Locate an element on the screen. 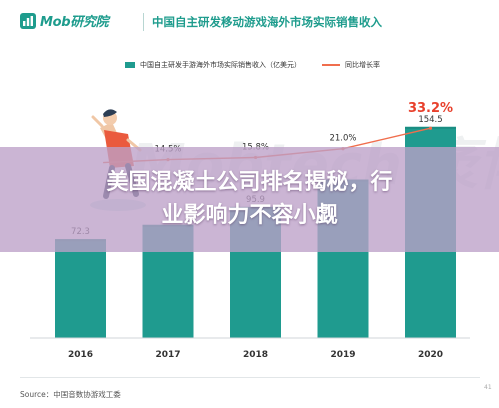 This screenshot has height=408, width=499. x-tick-label-2019: 2019 is located at coordinates (342, 355).